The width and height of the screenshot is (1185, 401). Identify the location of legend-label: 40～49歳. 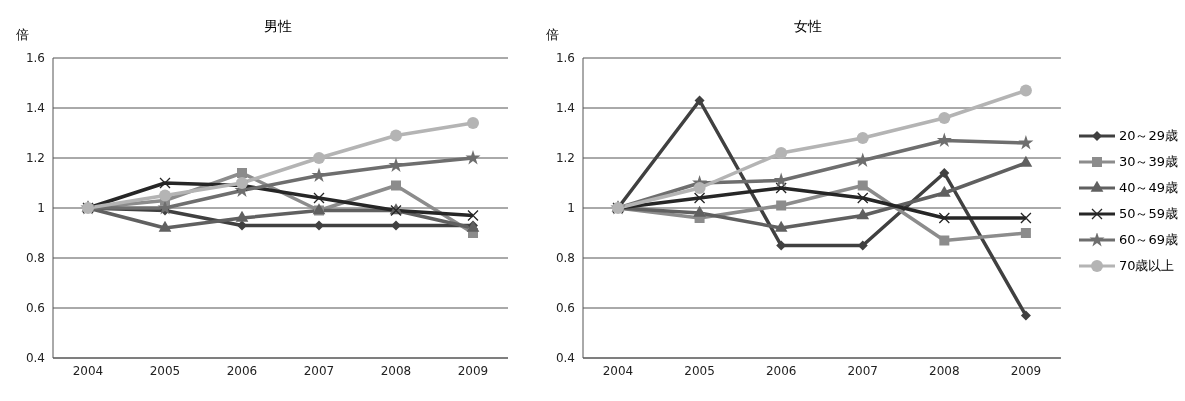
(1148, 187).